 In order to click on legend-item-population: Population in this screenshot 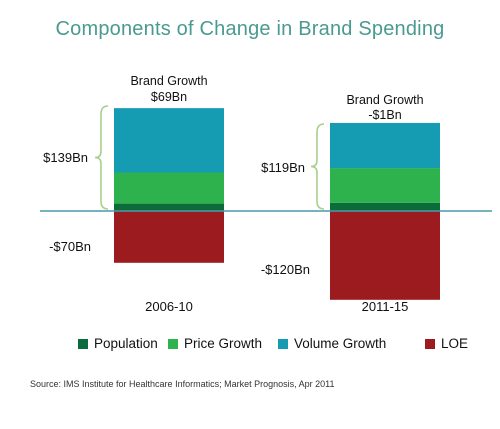, I will do `click(118, 343)`.